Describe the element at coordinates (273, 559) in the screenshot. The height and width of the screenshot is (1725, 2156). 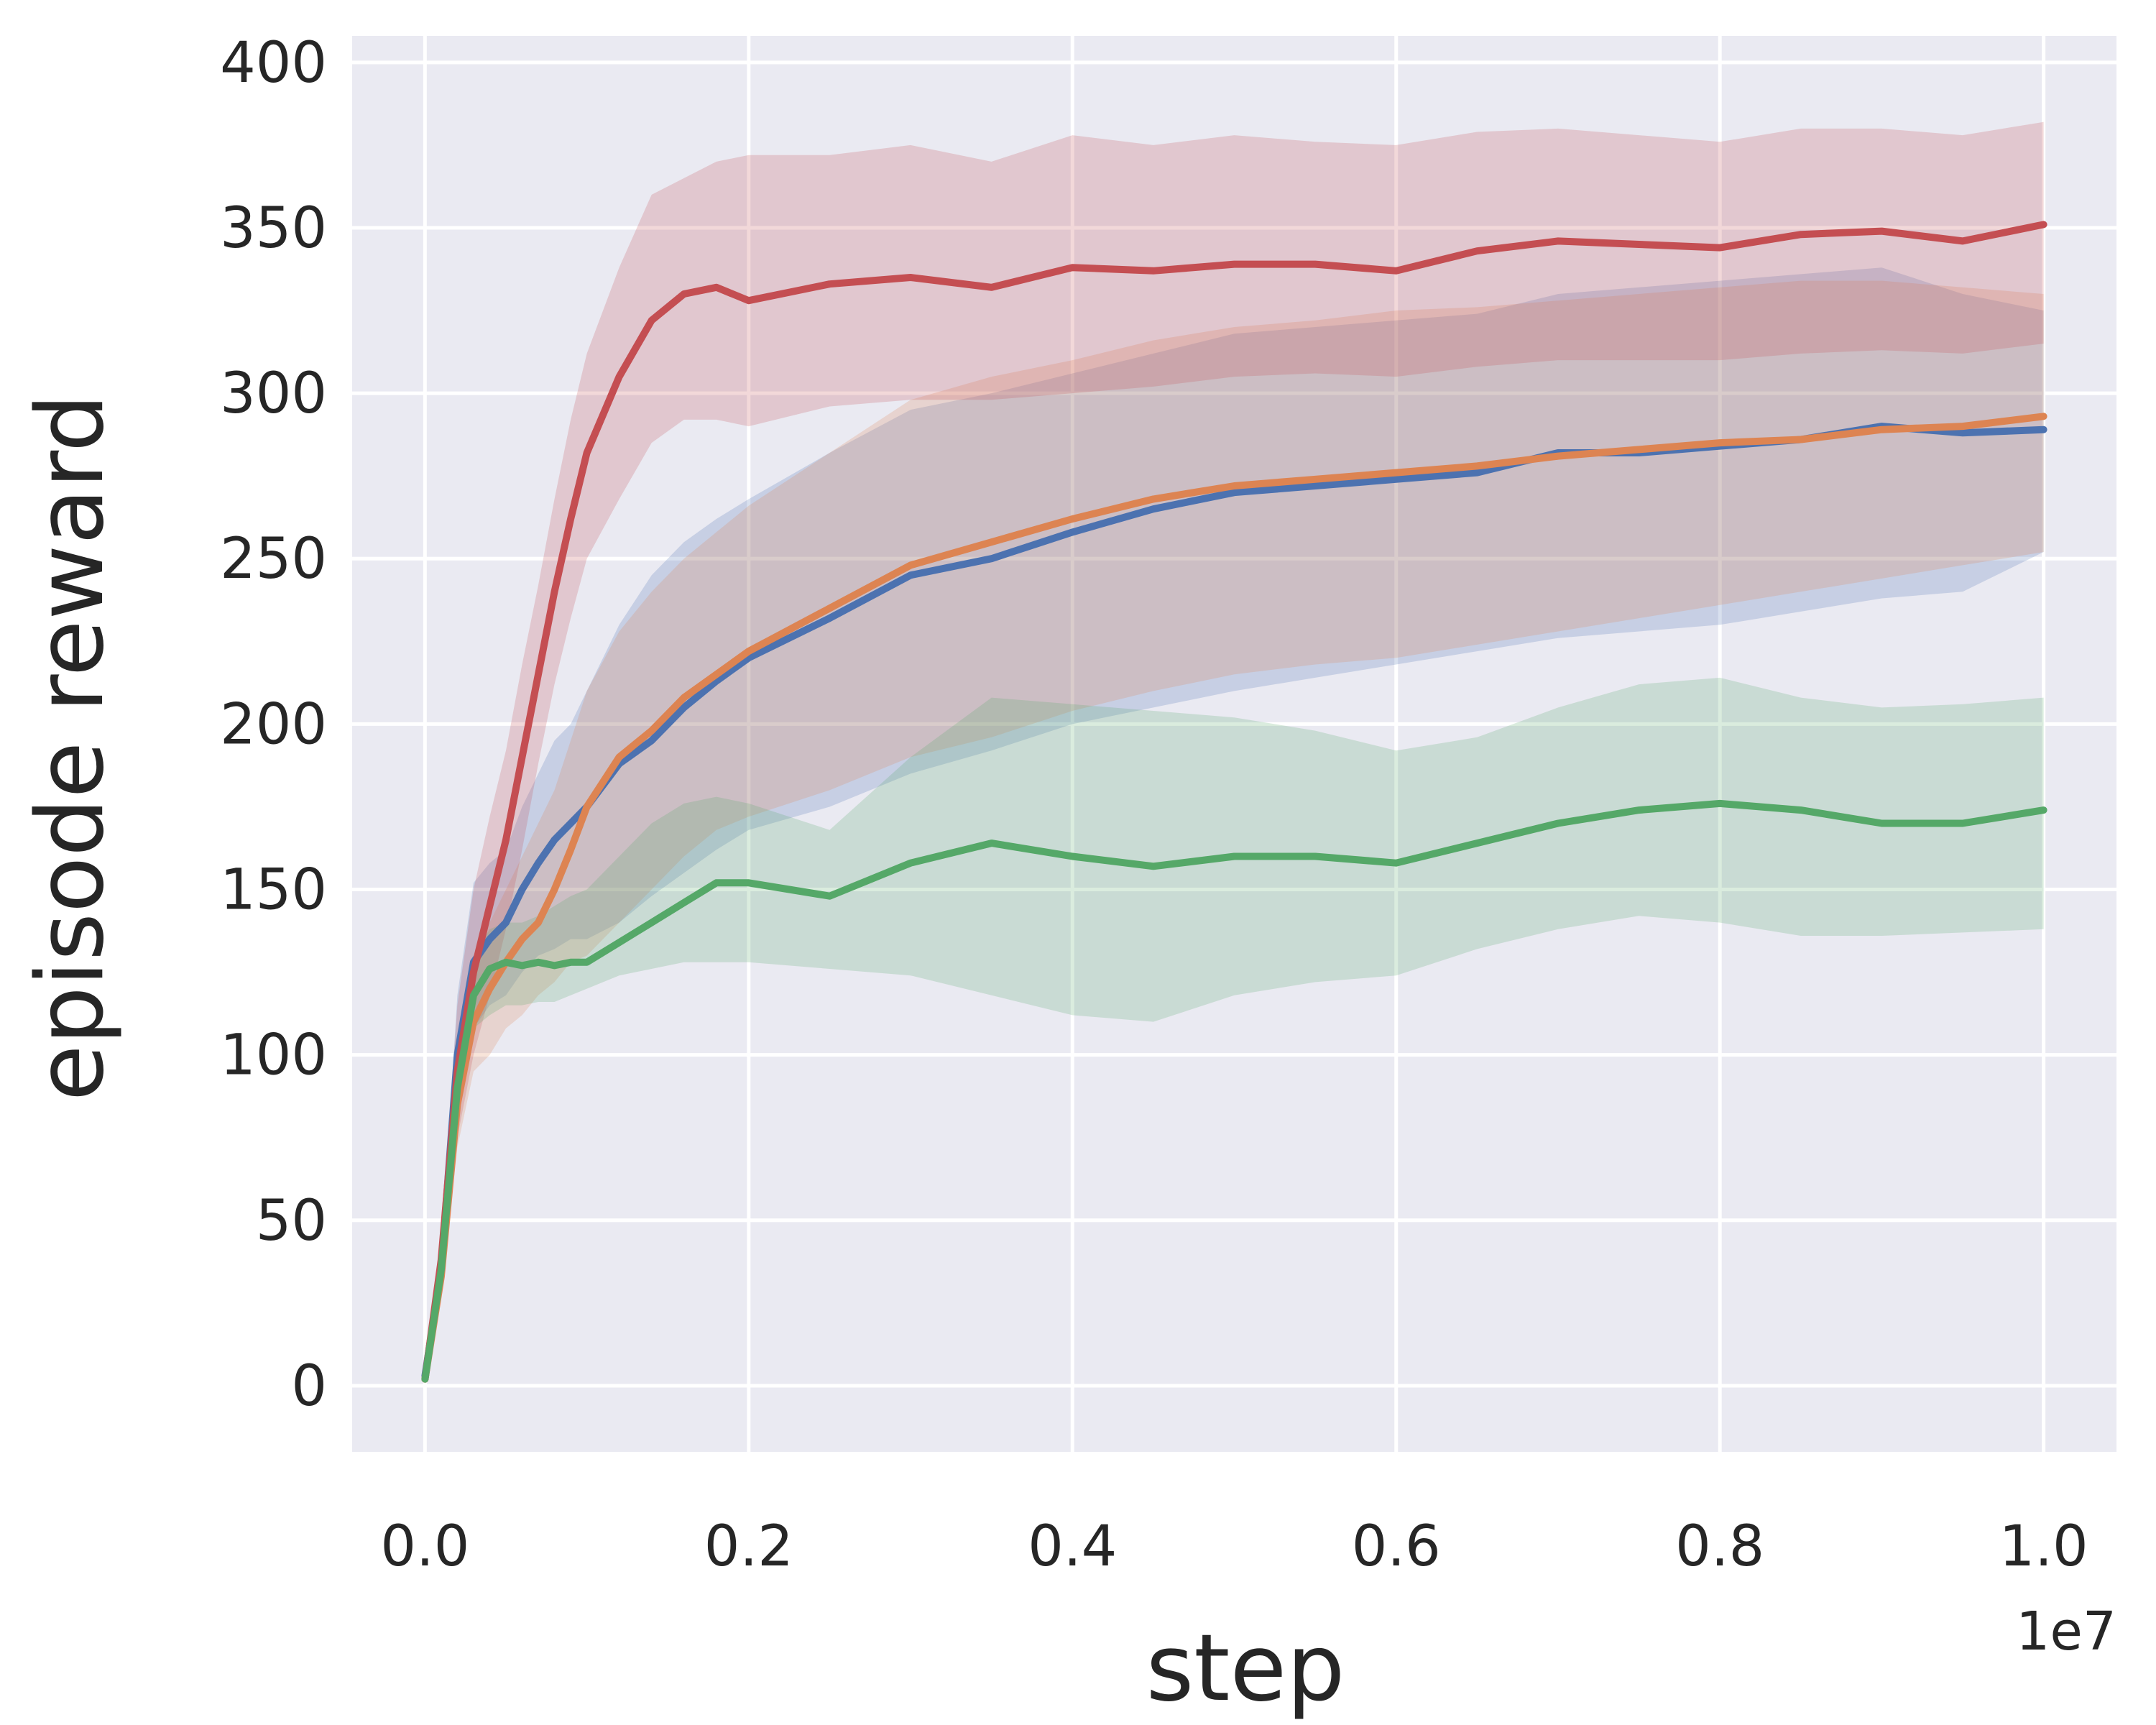
I see `y-tick-label: 250` at that location.